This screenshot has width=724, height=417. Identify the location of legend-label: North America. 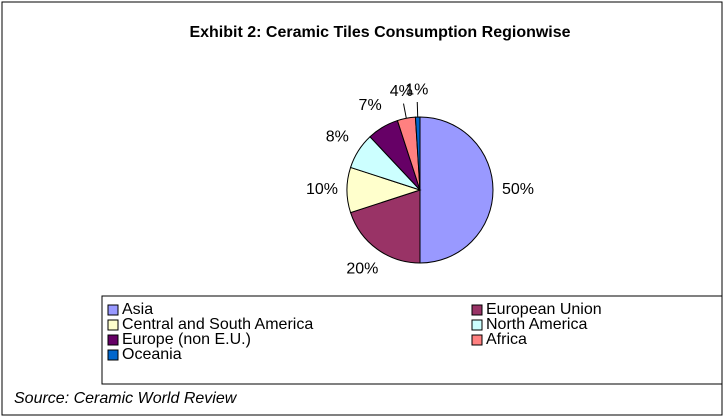
(536, 324).